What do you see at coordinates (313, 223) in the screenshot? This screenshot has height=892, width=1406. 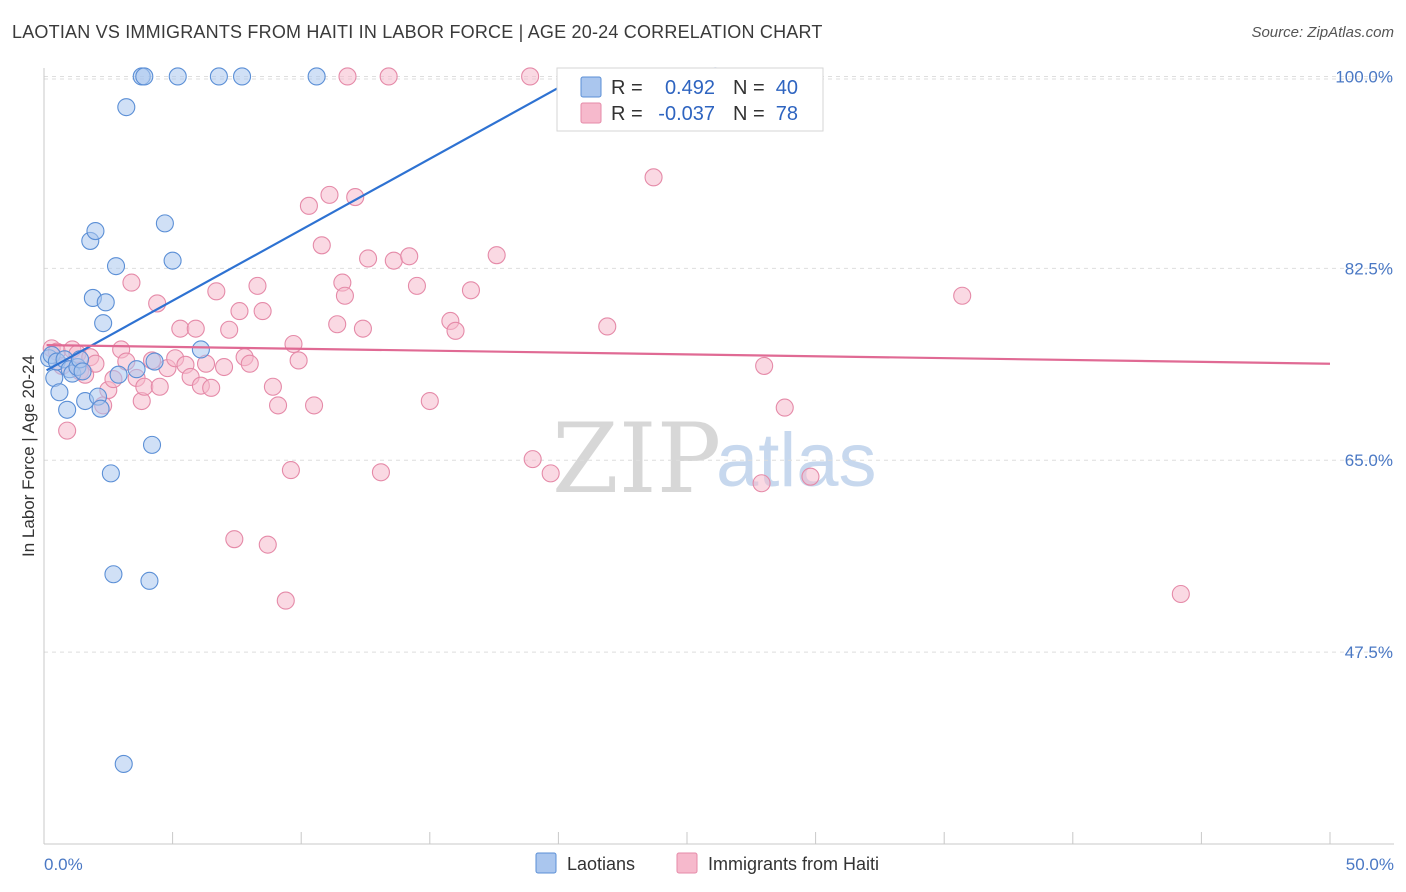 I see `laotian-trendline` at bounding box center [313, 223].